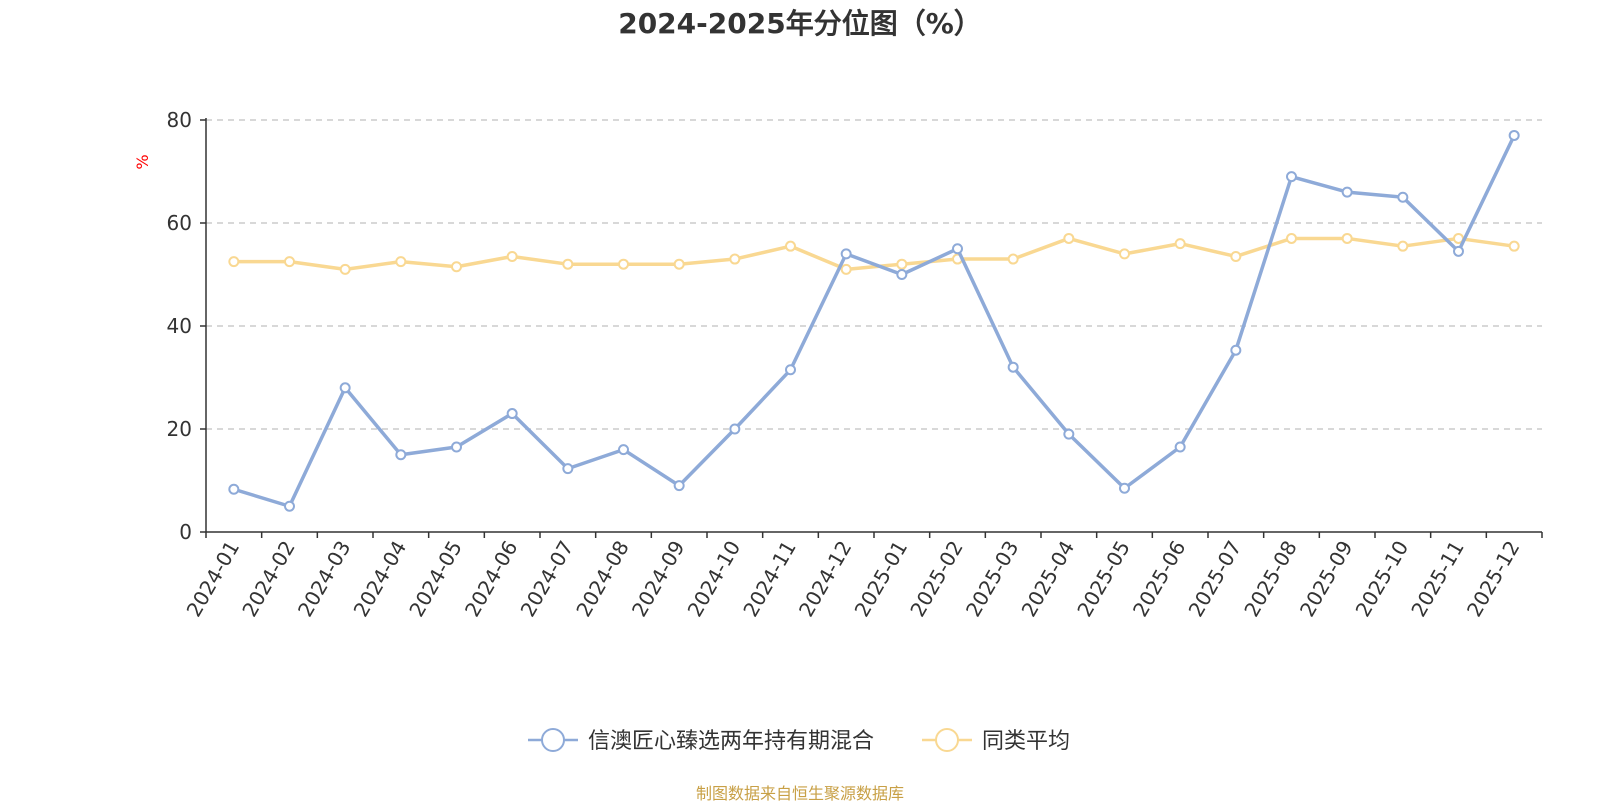 The height and width of the screenshot is (804, 1600). What do you see at coordinates (874, 254) in the screenshot?
I see `series-line` at bounding box center [874, 254].